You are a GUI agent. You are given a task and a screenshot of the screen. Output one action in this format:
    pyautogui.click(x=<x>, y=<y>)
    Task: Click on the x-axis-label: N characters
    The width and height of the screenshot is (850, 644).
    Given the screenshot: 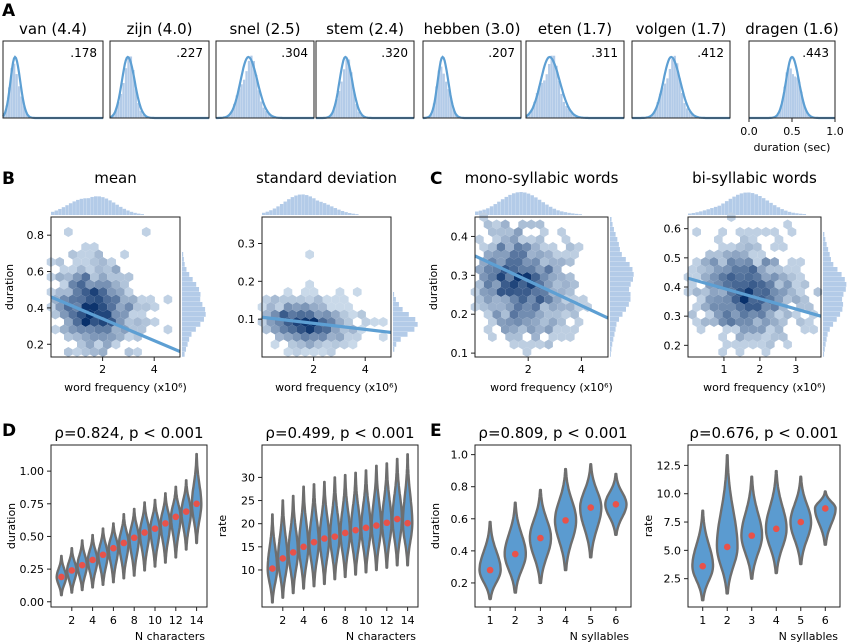 What is the action you would take?
    pyautogui.click(x=170, y=636)
    